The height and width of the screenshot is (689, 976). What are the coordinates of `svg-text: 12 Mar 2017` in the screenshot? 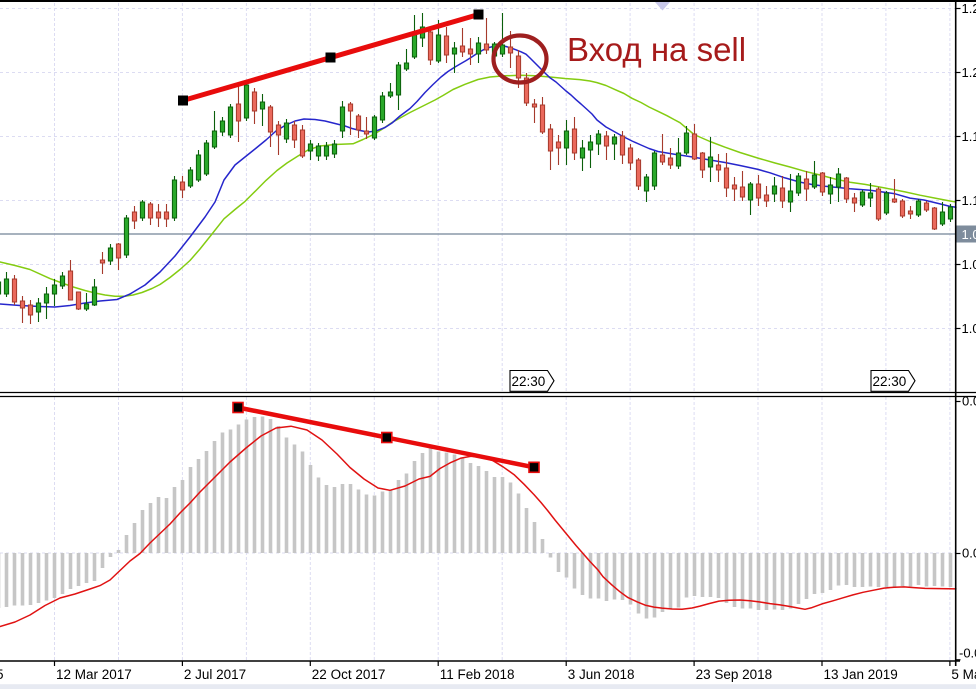 It's located at (94, 674).